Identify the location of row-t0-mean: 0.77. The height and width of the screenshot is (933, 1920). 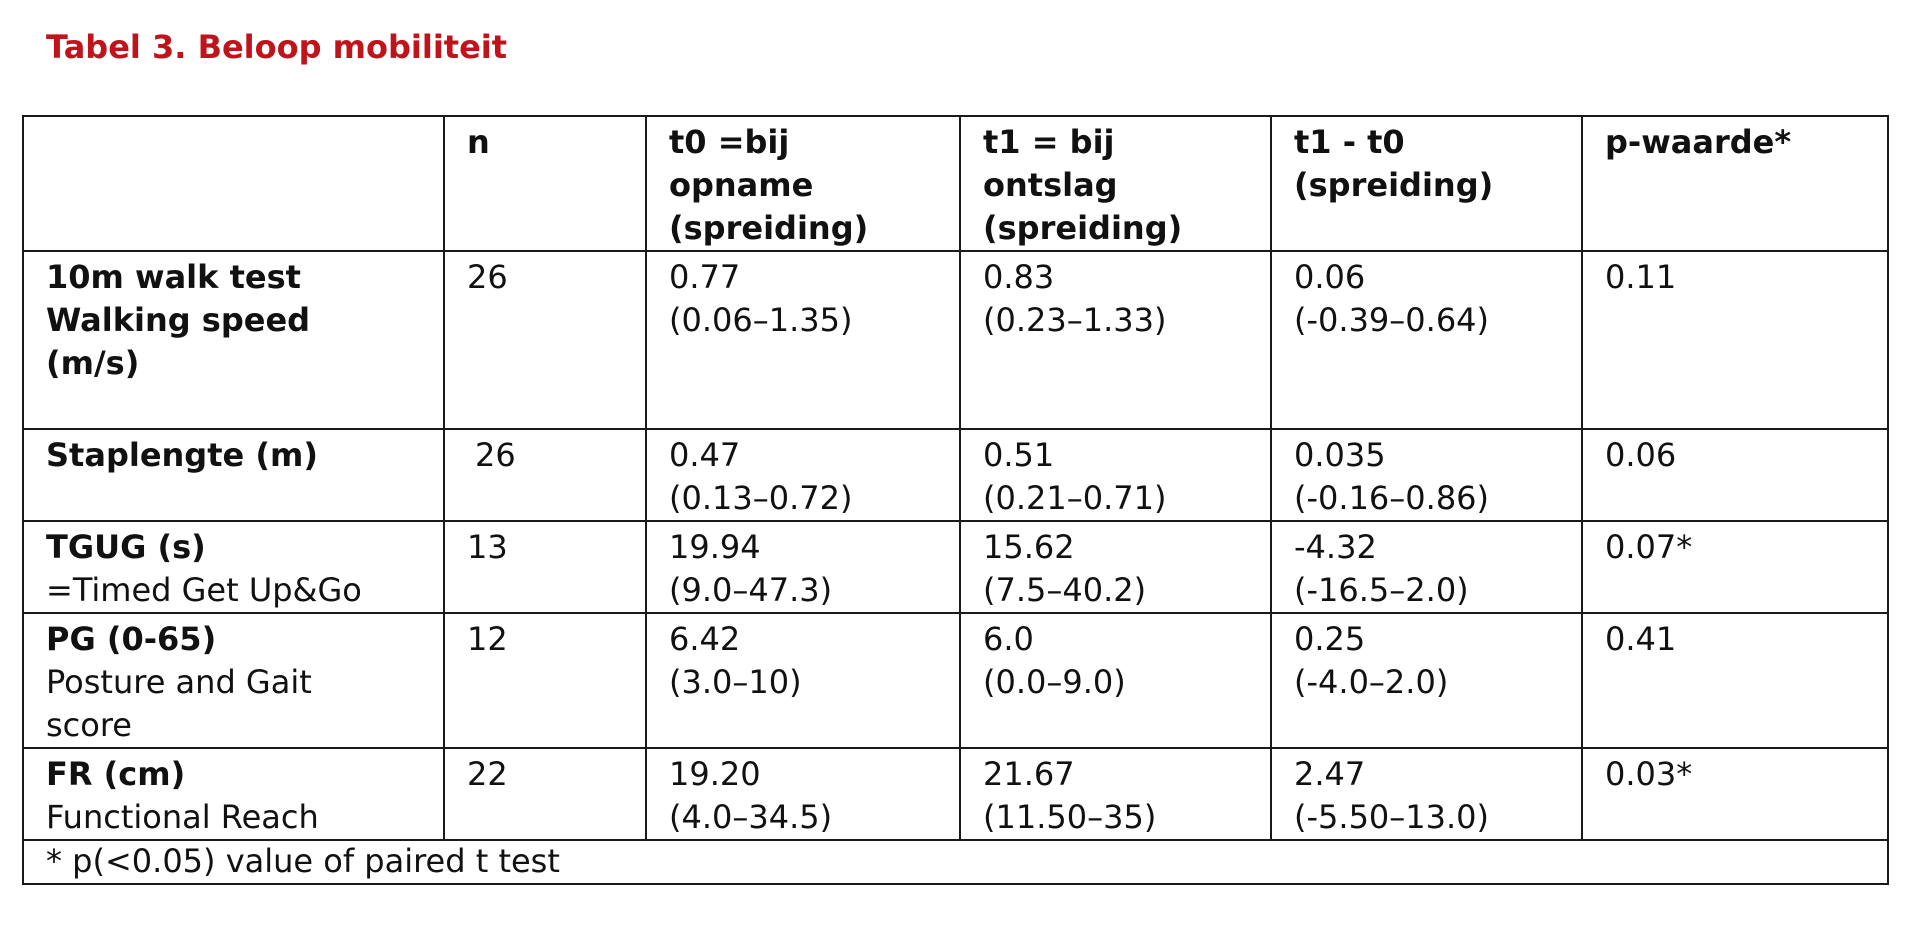
(705, 277).